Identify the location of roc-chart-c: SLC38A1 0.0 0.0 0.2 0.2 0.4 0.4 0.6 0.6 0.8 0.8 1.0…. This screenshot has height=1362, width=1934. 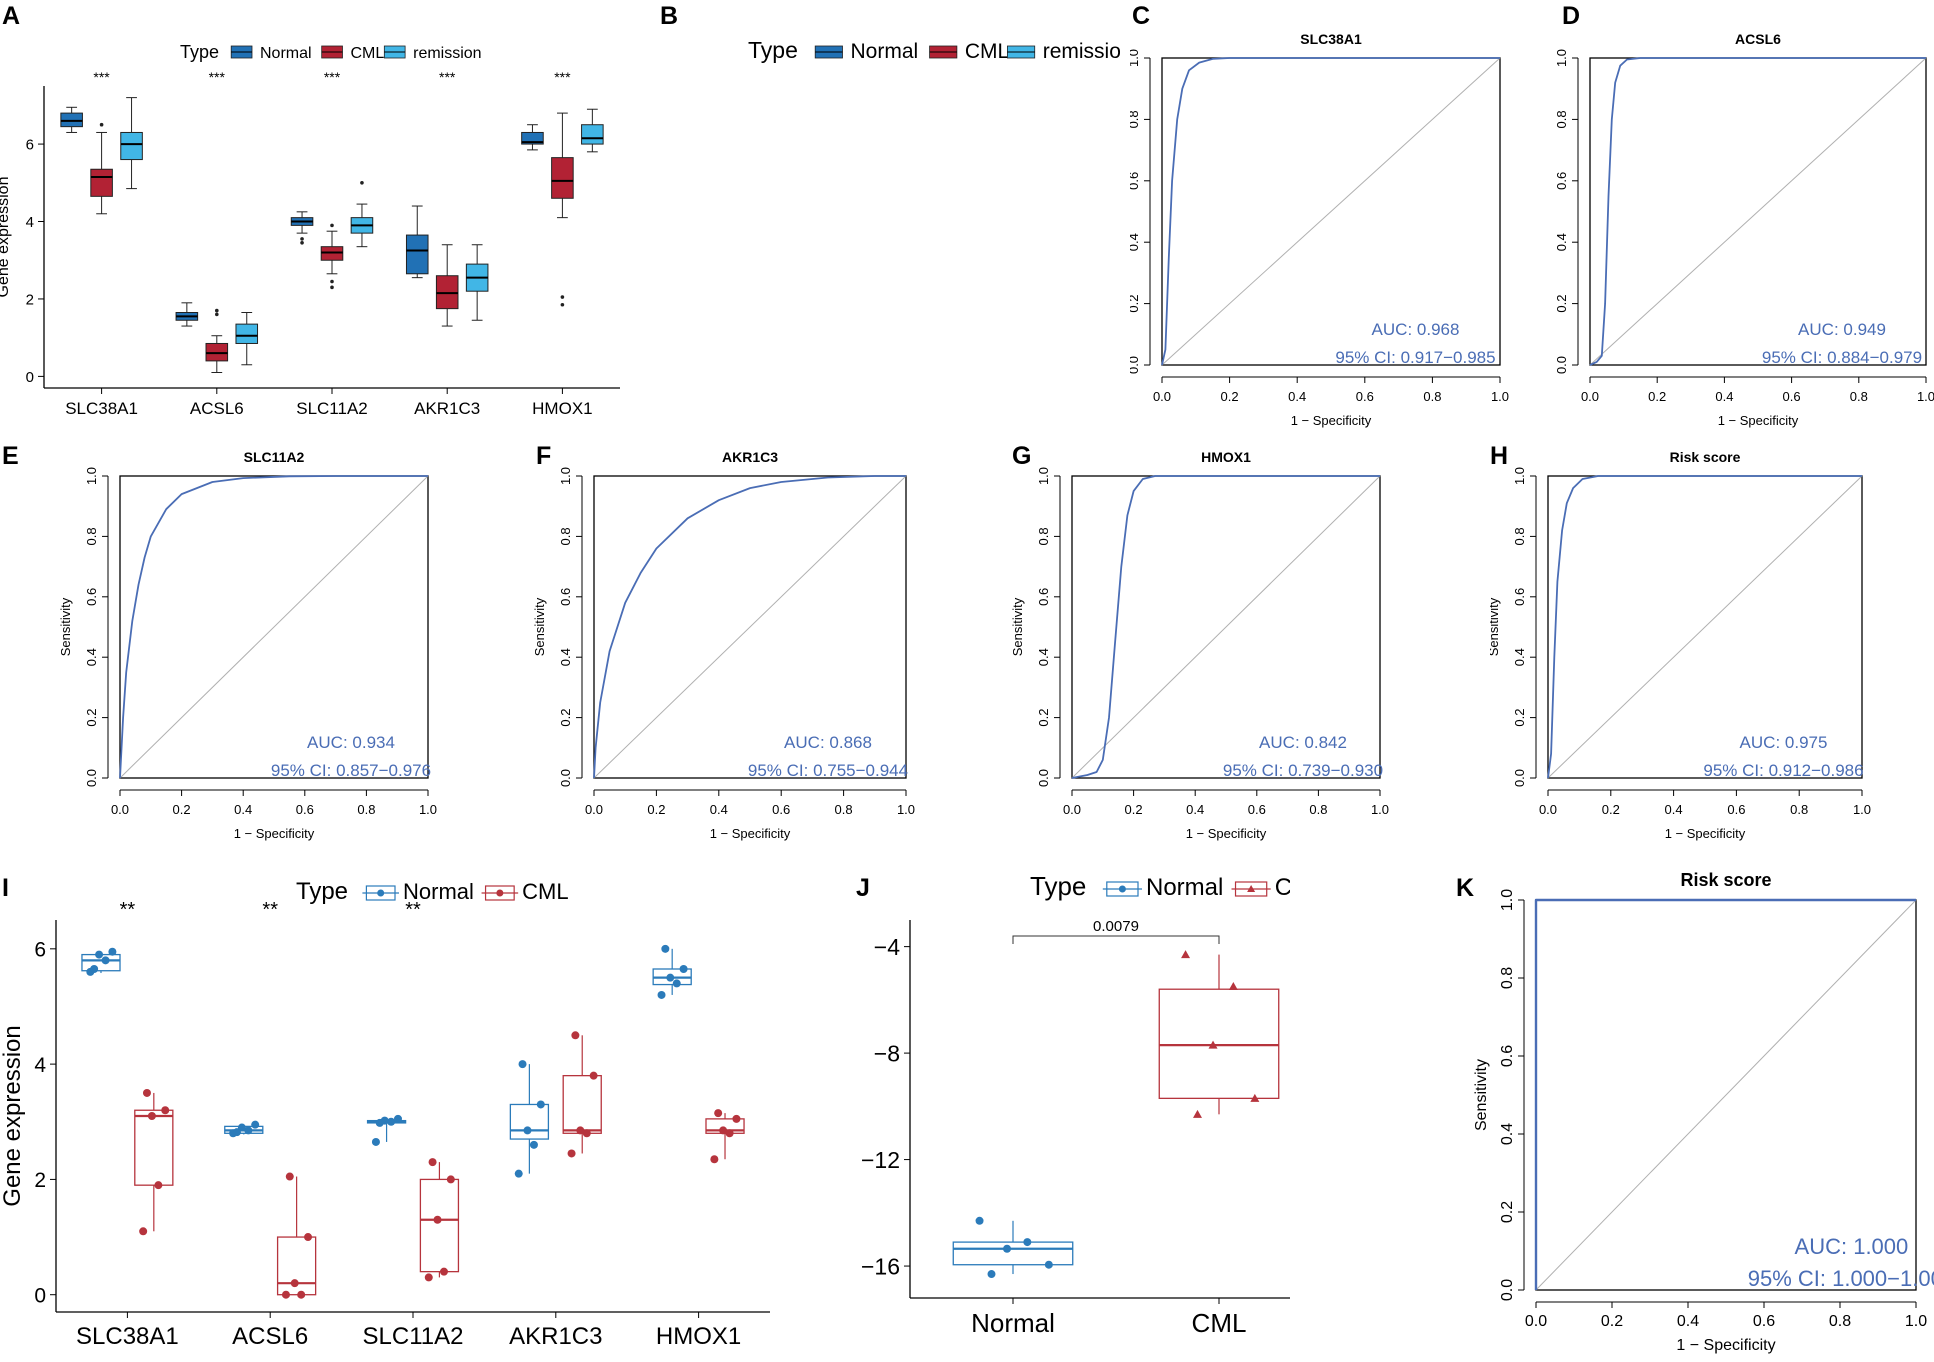
(1319, 229).